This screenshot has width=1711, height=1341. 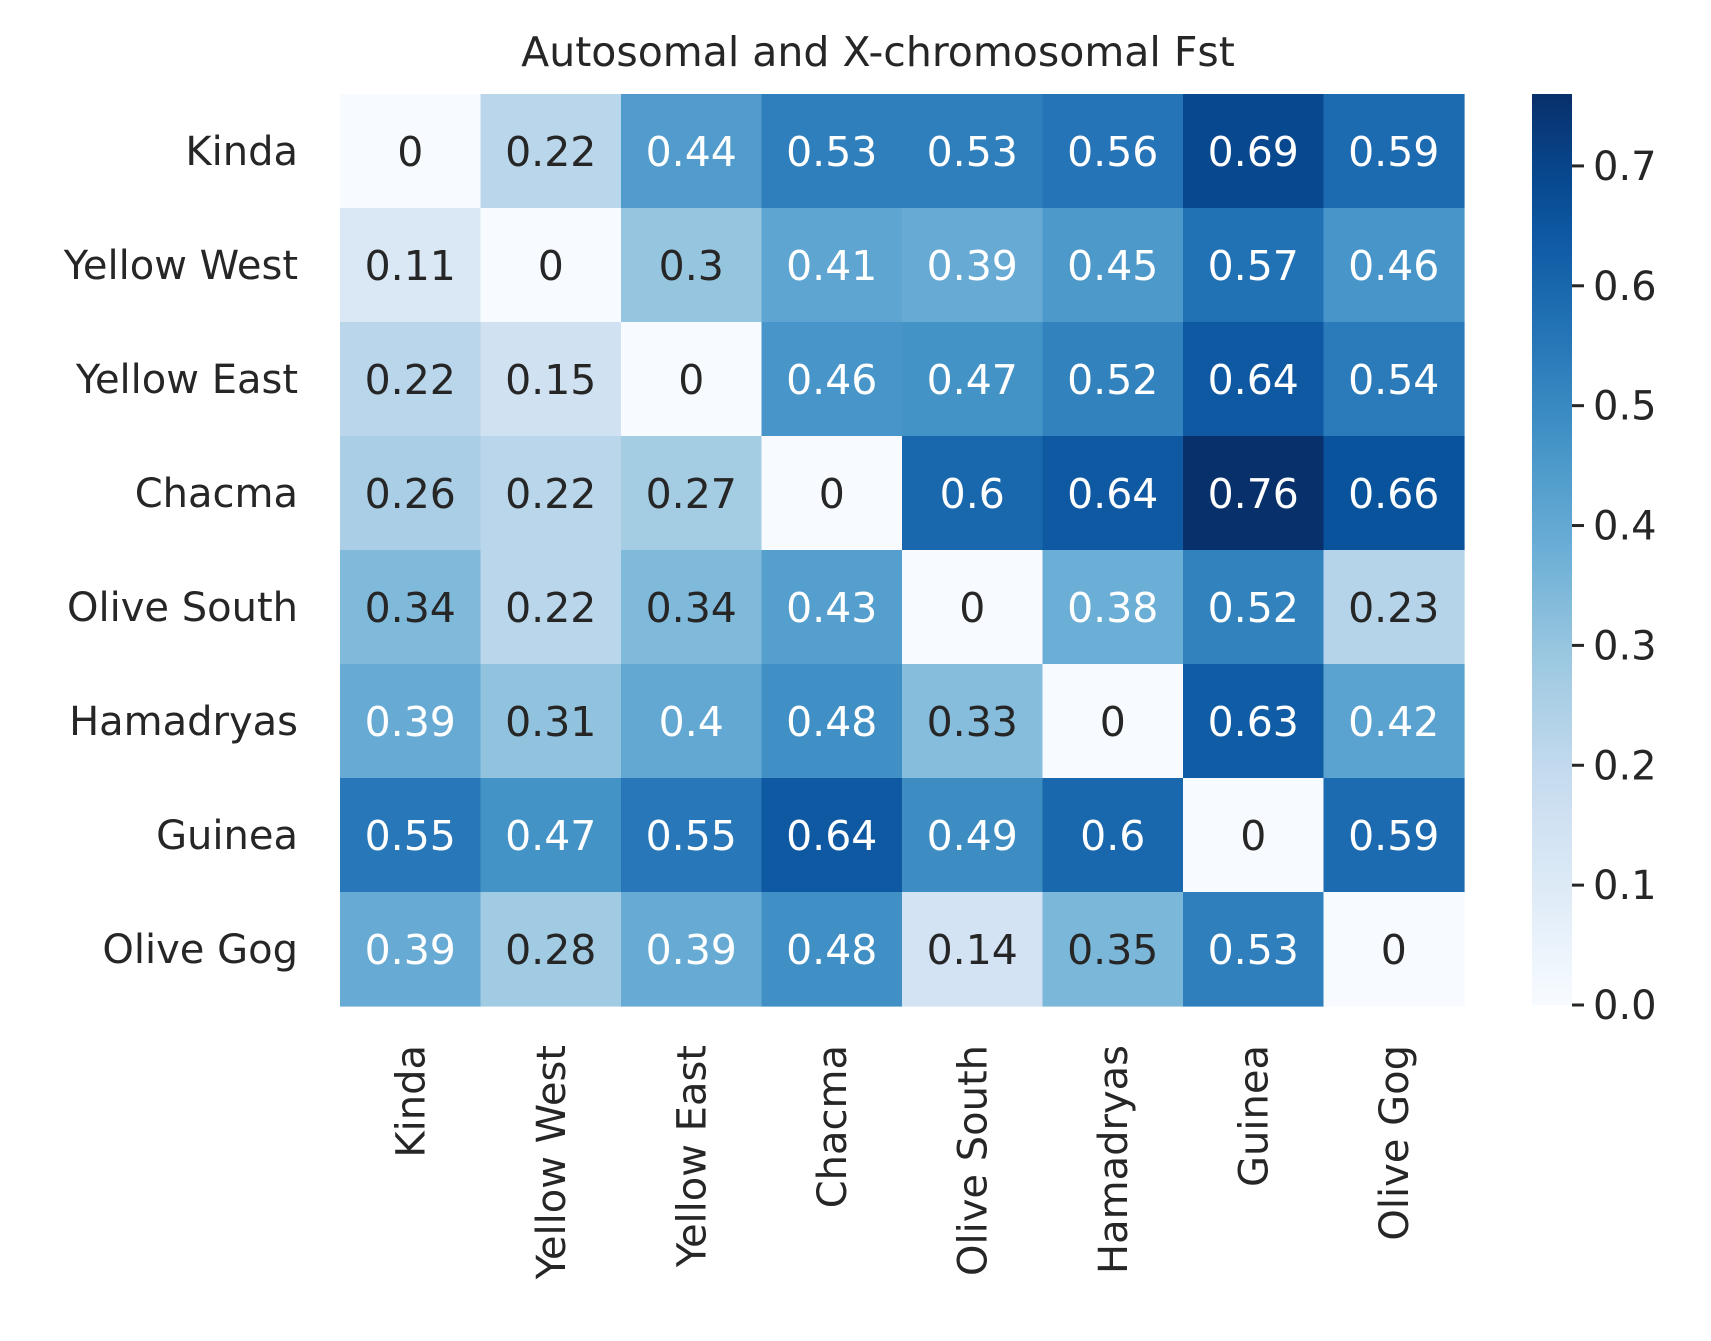 I want to click on cell-value-label: 0.46, so click(x=831, y=380).